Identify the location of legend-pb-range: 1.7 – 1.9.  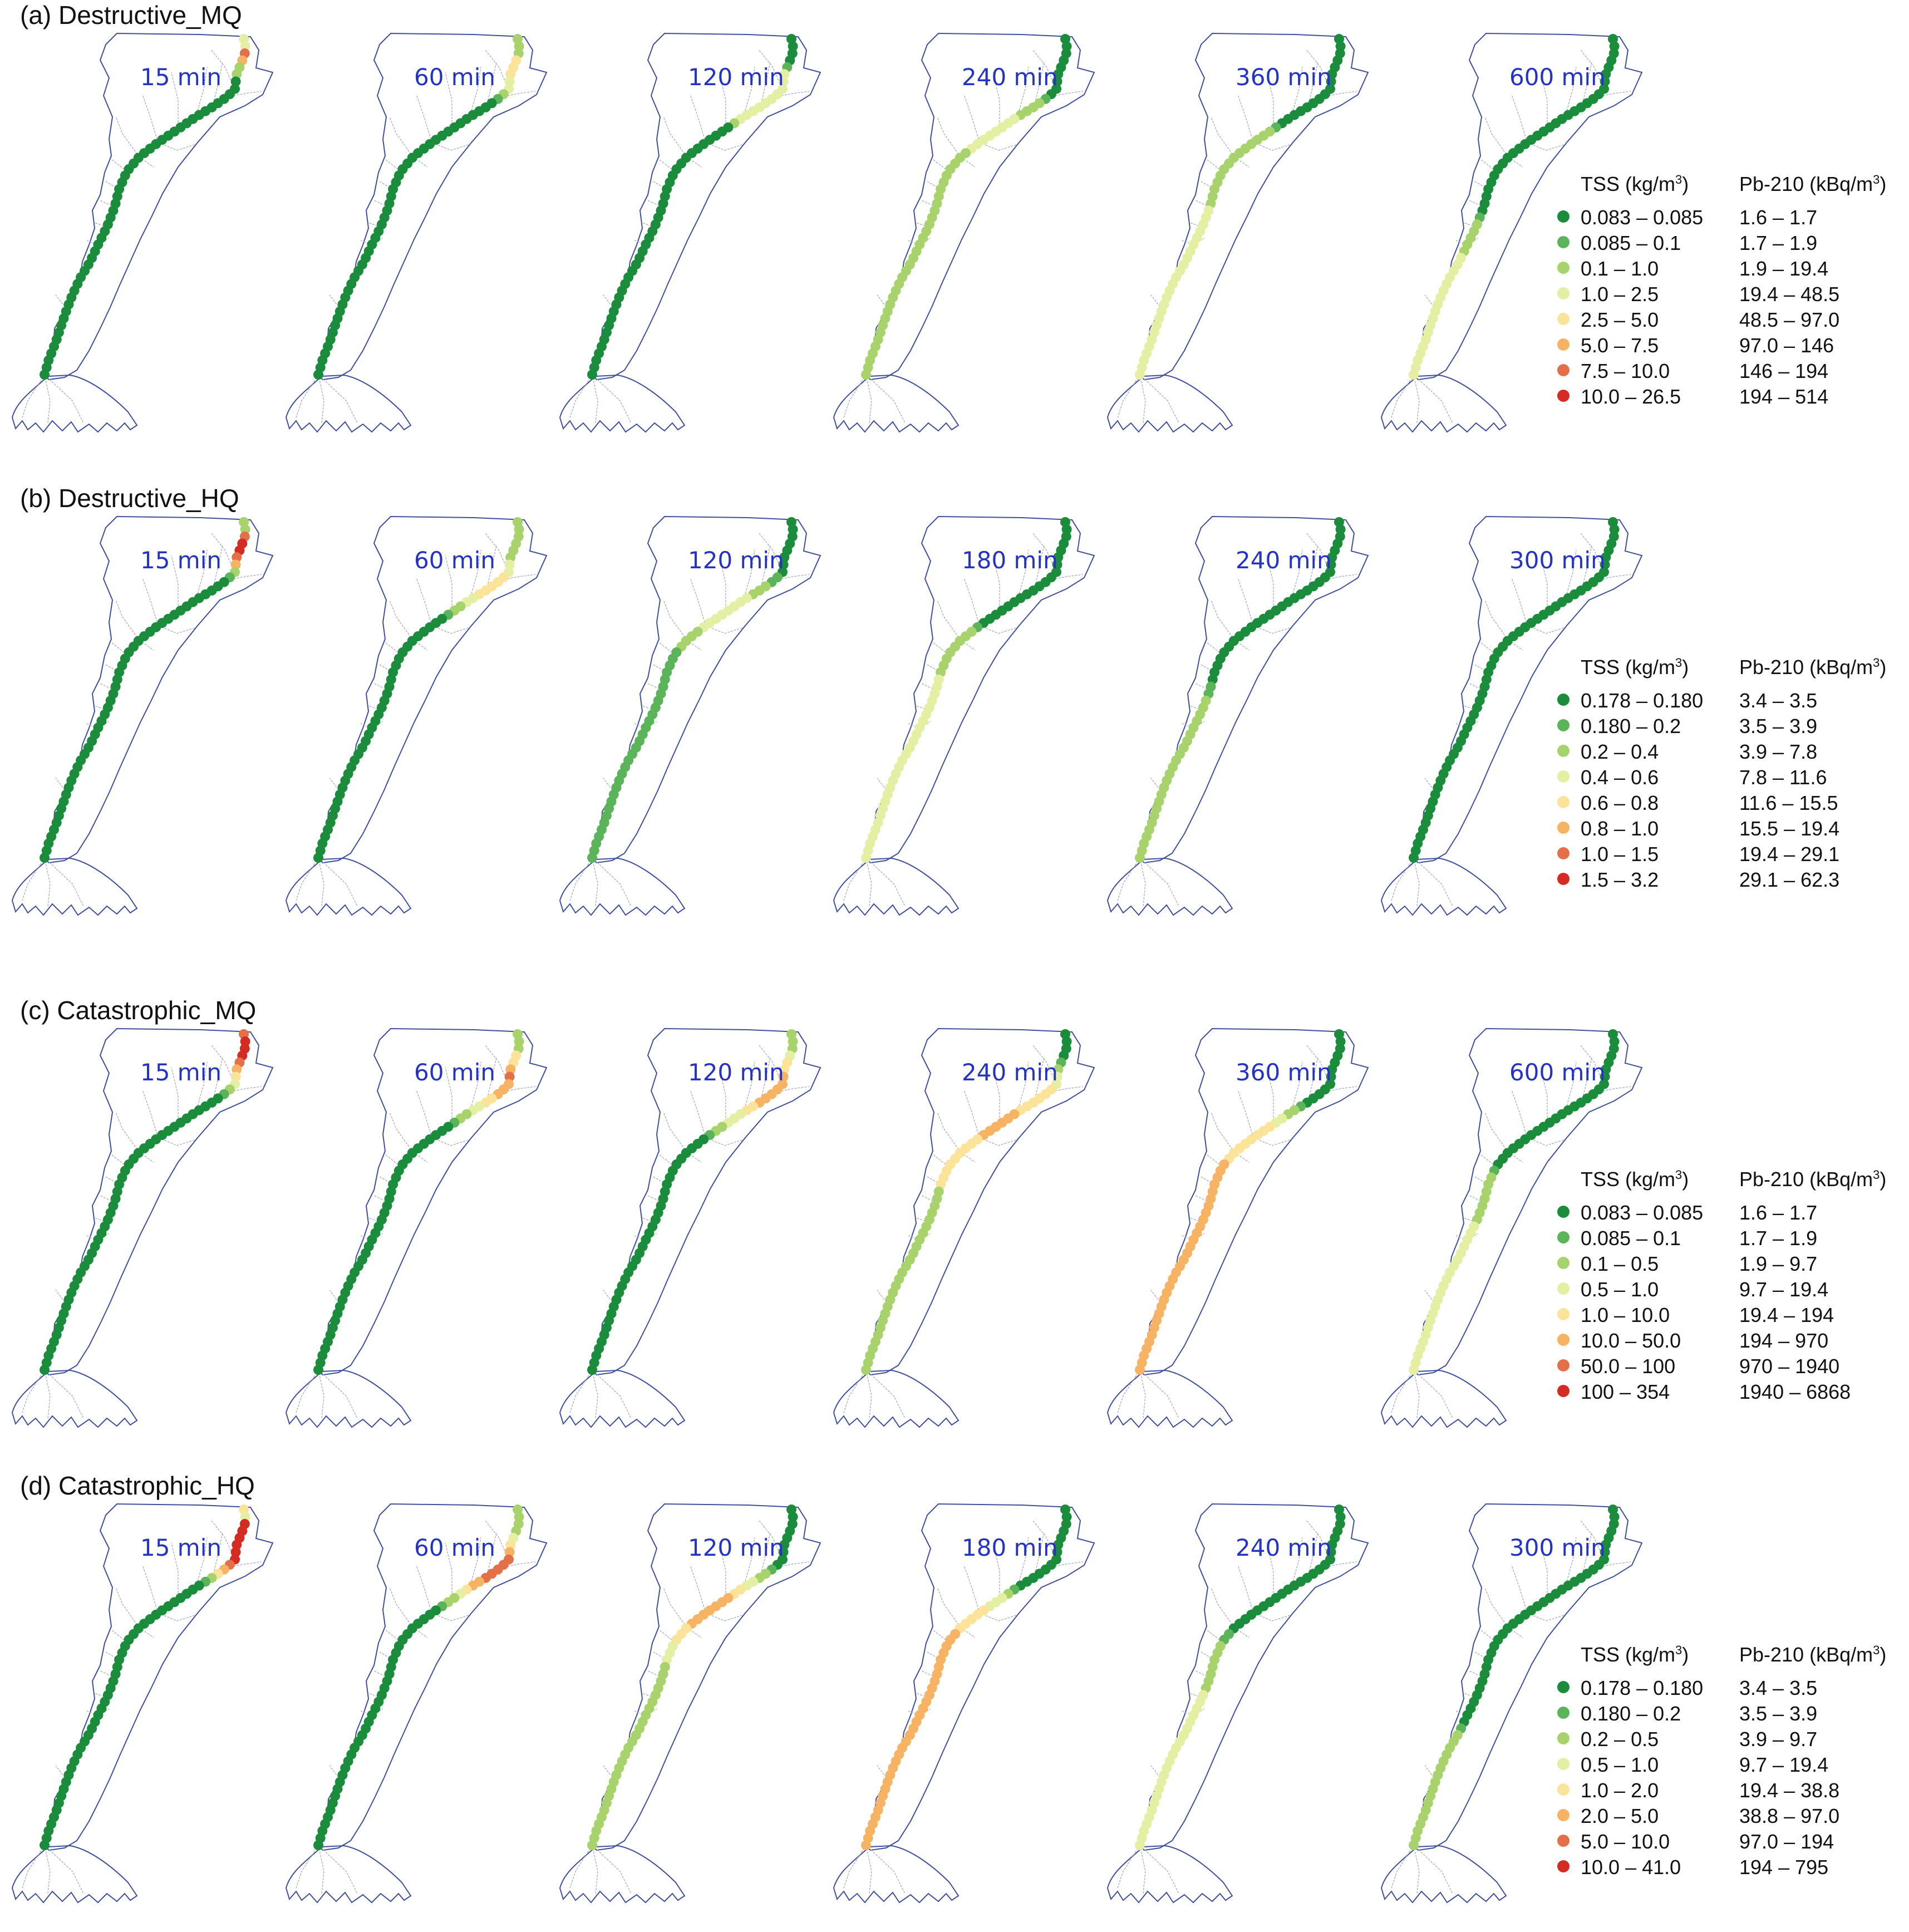
(1779, 1238).